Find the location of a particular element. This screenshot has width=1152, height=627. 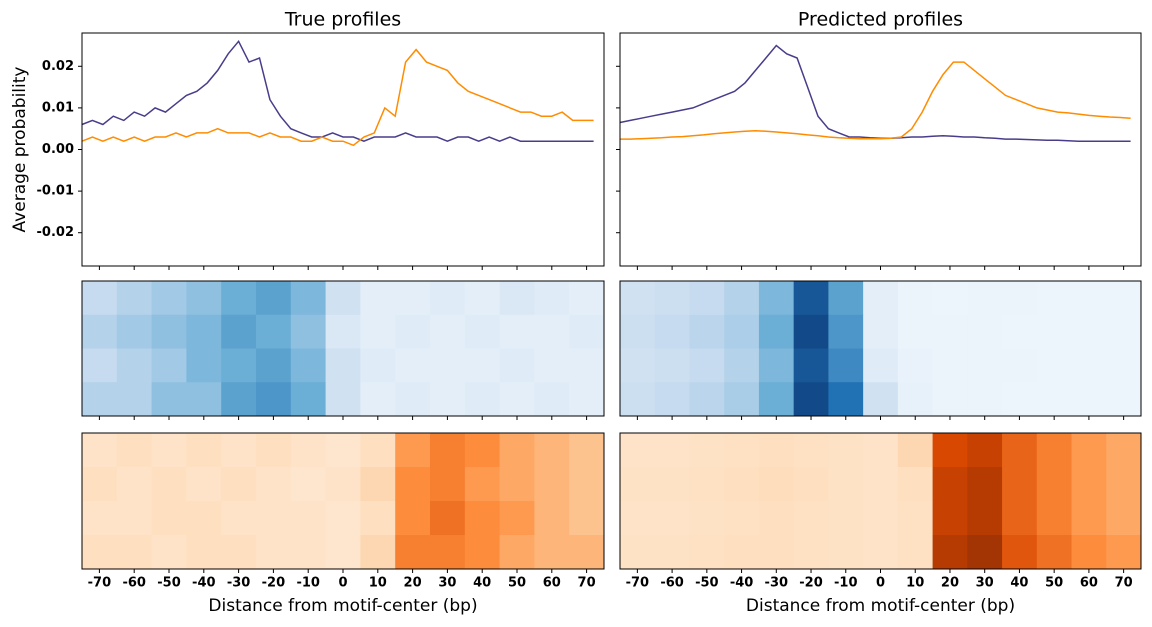

y-tick-label: 0.00 is located at coordinates (58, 149).